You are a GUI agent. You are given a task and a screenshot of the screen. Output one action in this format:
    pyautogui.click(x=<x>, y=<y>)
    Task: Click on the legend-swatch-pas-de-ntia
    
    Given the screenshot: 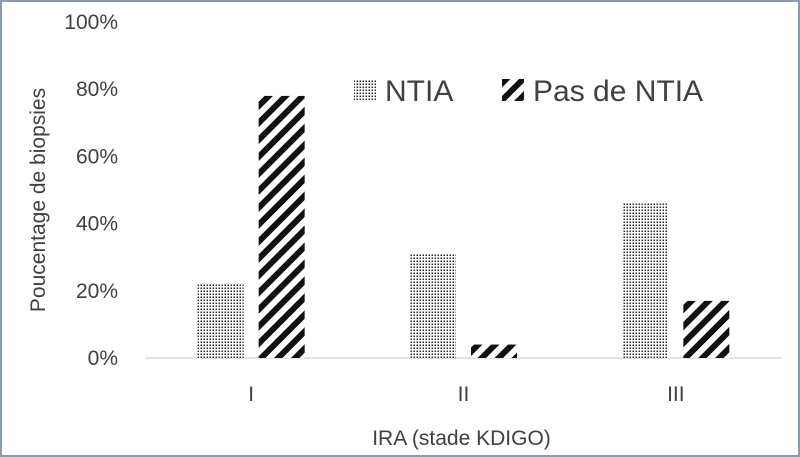 What is the action you would take?
    pyautogui.click(x=513, y=90)
    